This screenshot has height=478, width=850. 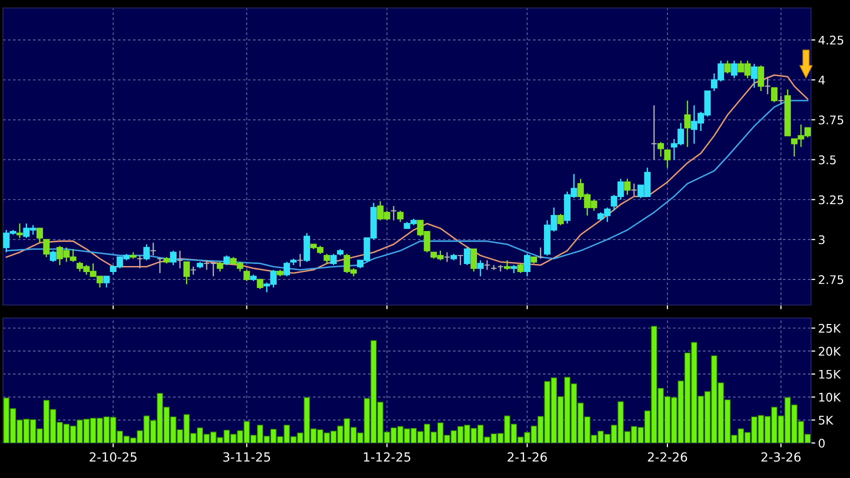 I want to click on y-tick-label: 2.75, so click(x=831, y=279).